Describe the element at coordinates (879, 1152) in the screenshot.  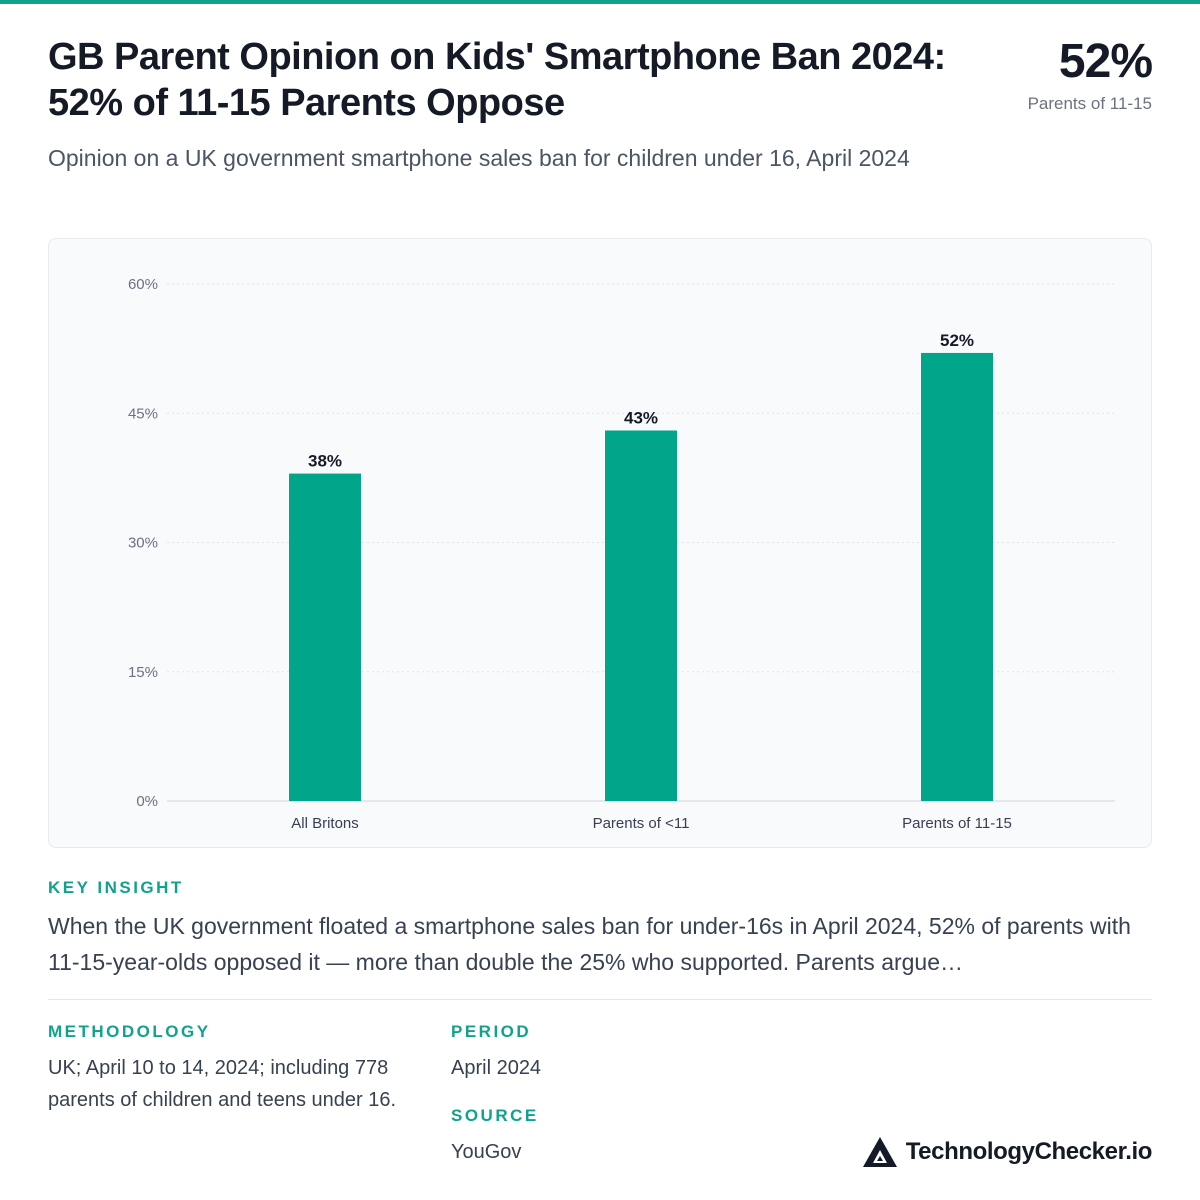
I see `triangle-logo-icon` at that location.